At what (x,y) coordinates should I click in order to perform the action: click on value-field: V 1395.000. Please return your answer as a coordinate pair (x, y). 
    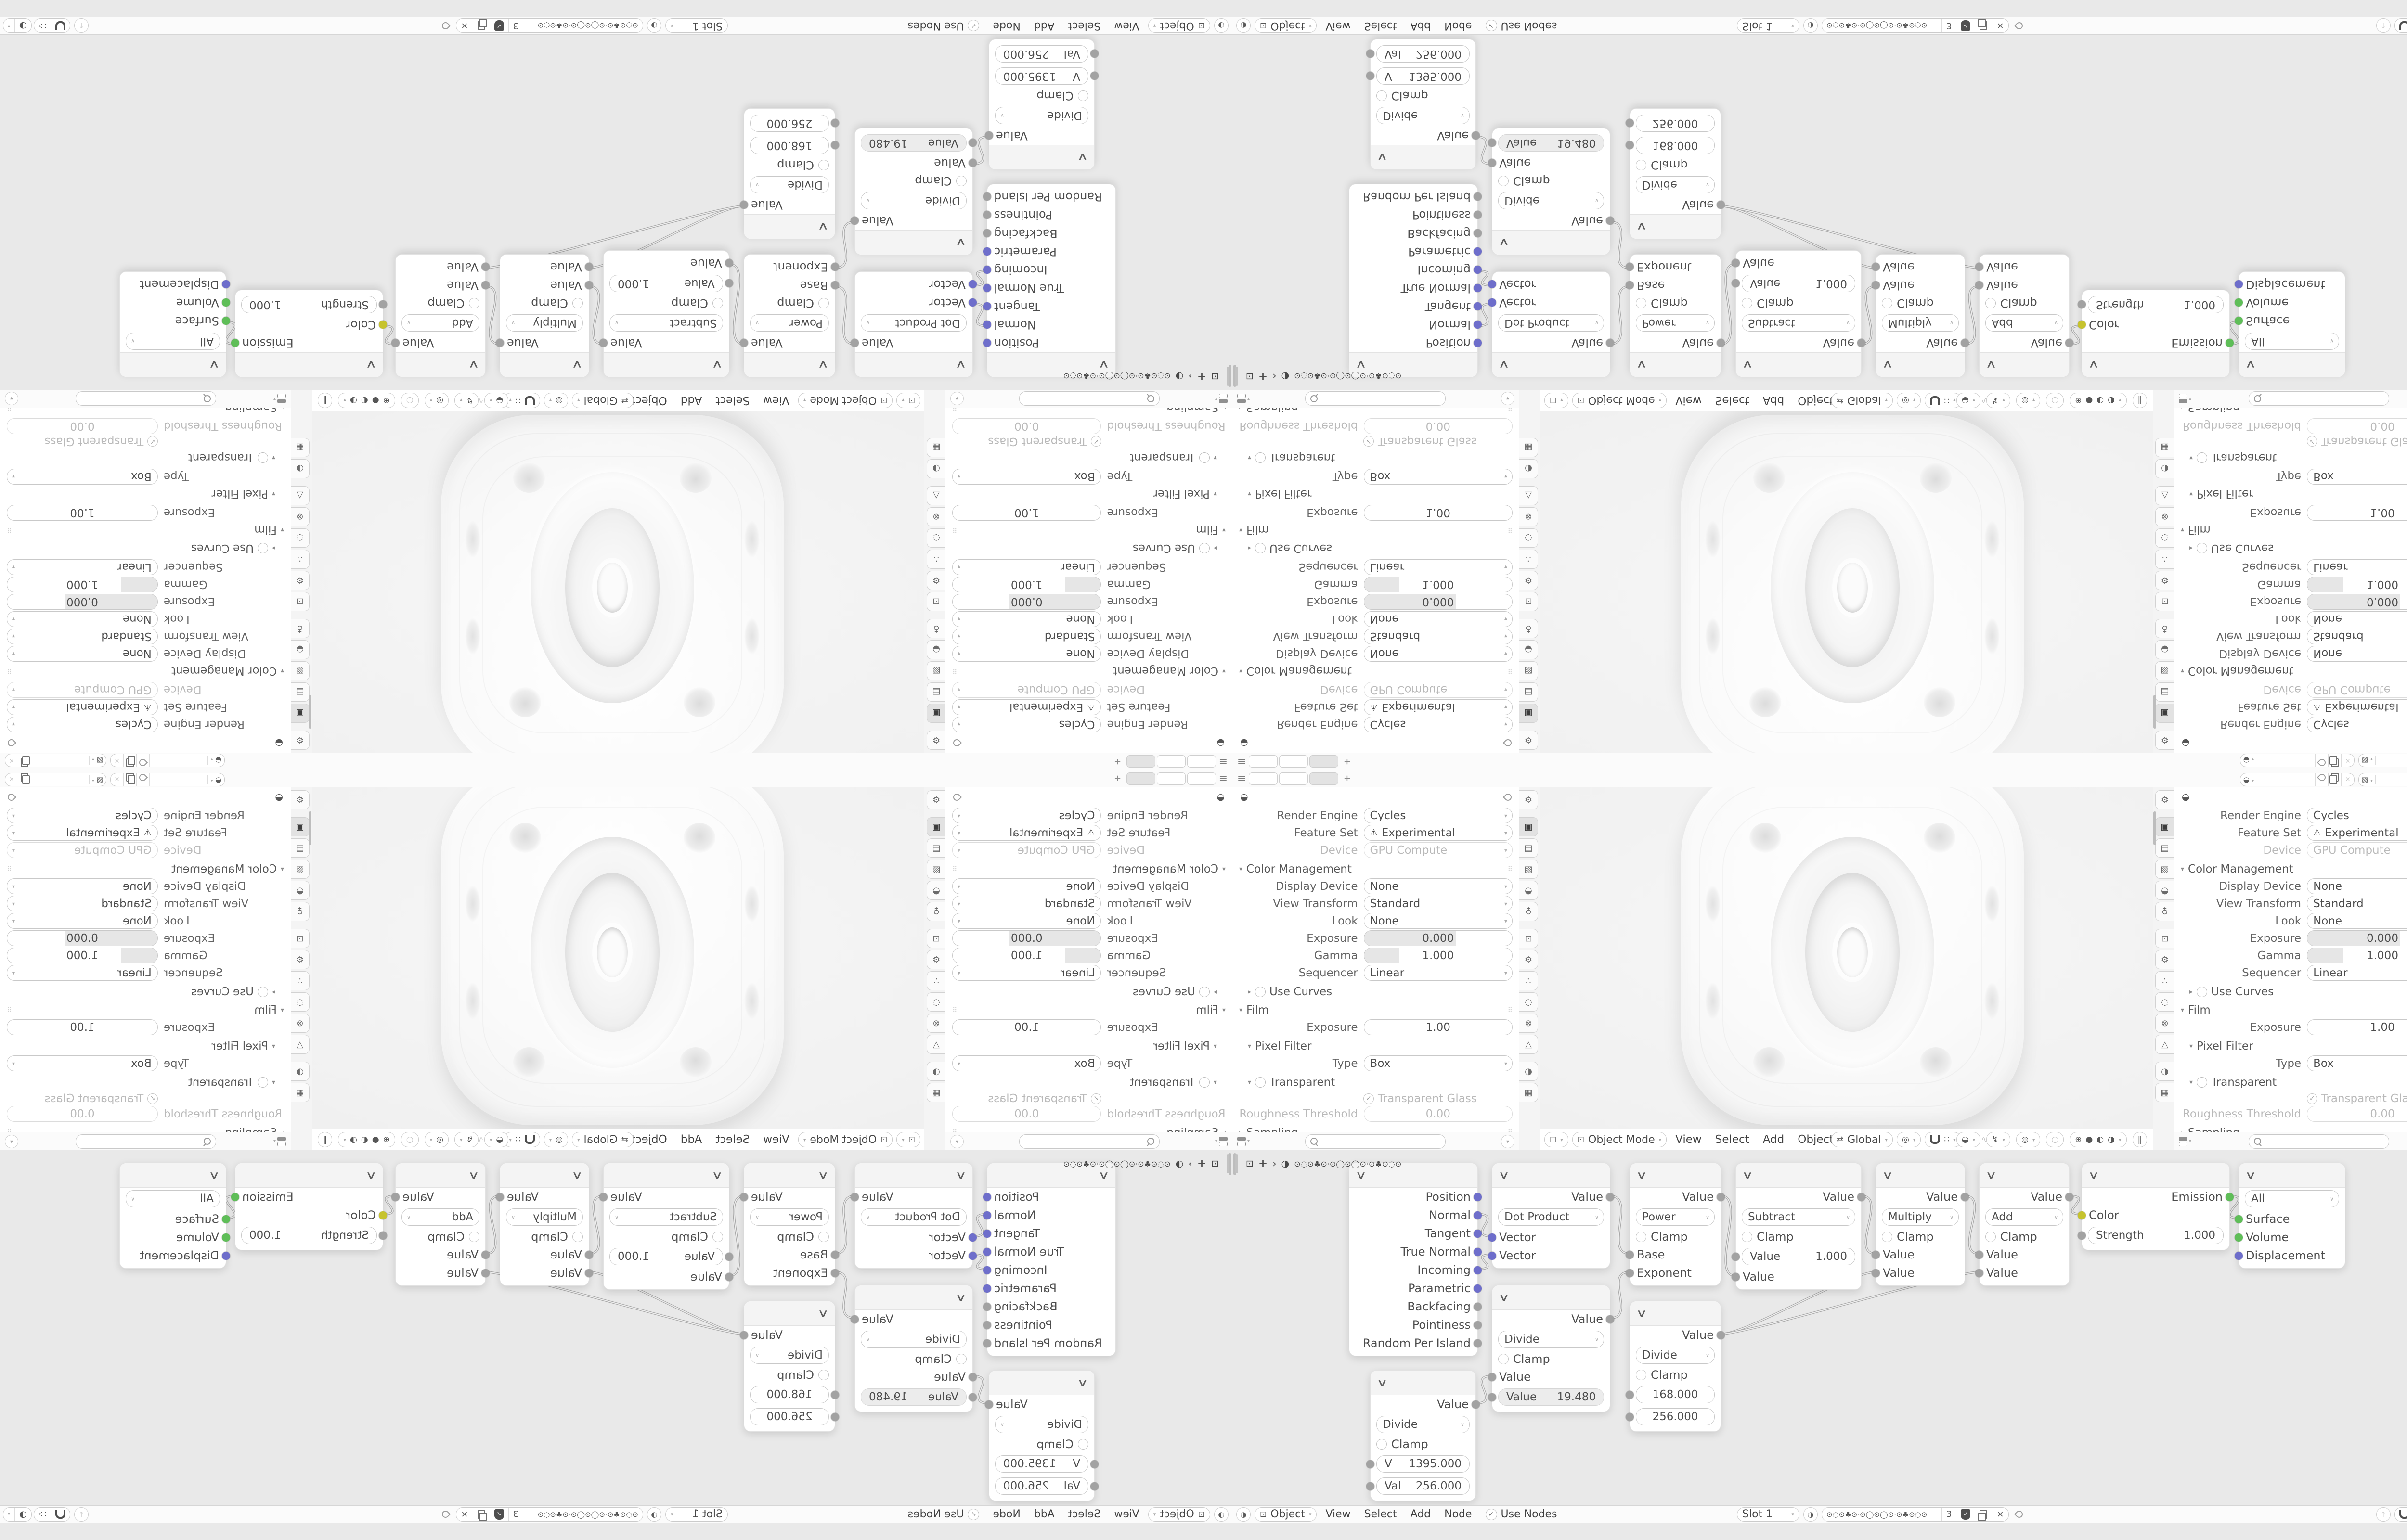
    Looking at the image, I should click on (1423, 76).